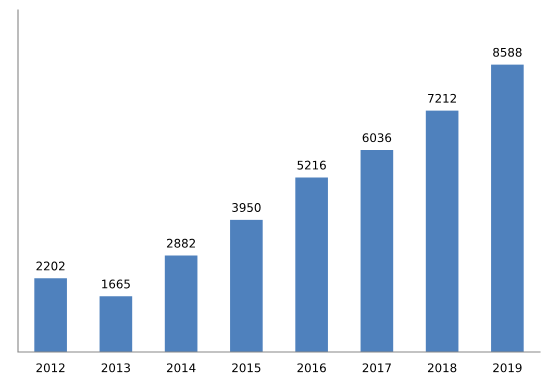 The height and width of the screenshot is (392, 550). What do you see at coordinates (181, 367) in the screenshot?
I see `x-tick-label: 2014` at bounding box center [181, 367].